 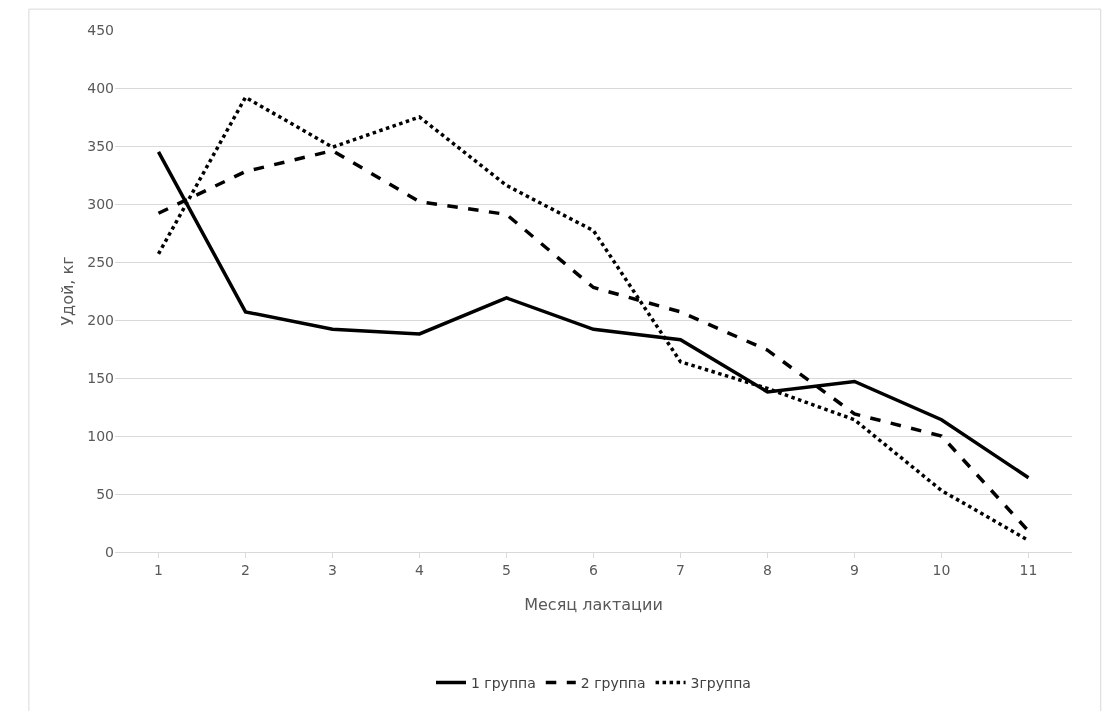 I want to click on y-tick-label: 450, so click(x=100, y=29).